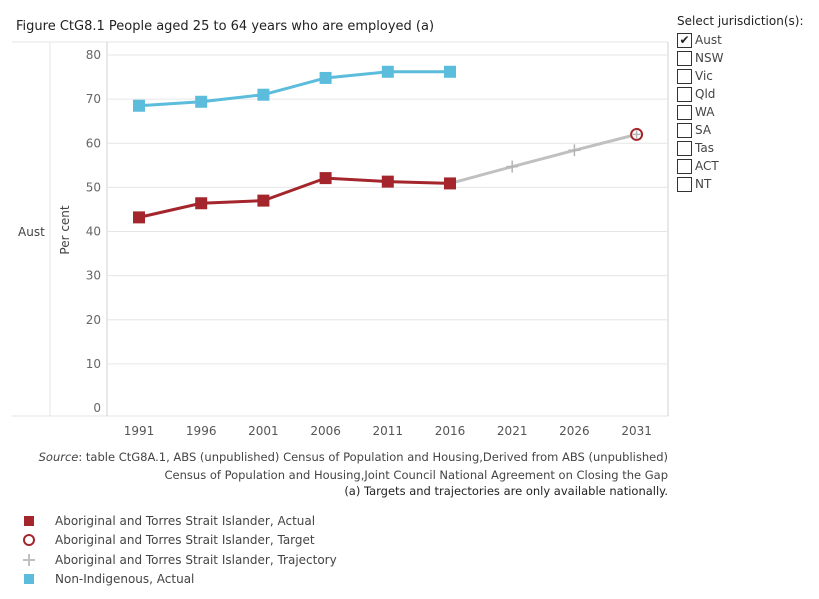  Describe the element at coordinates (684, 94) in the screenshot. I see `checkbox-qld` at that location.